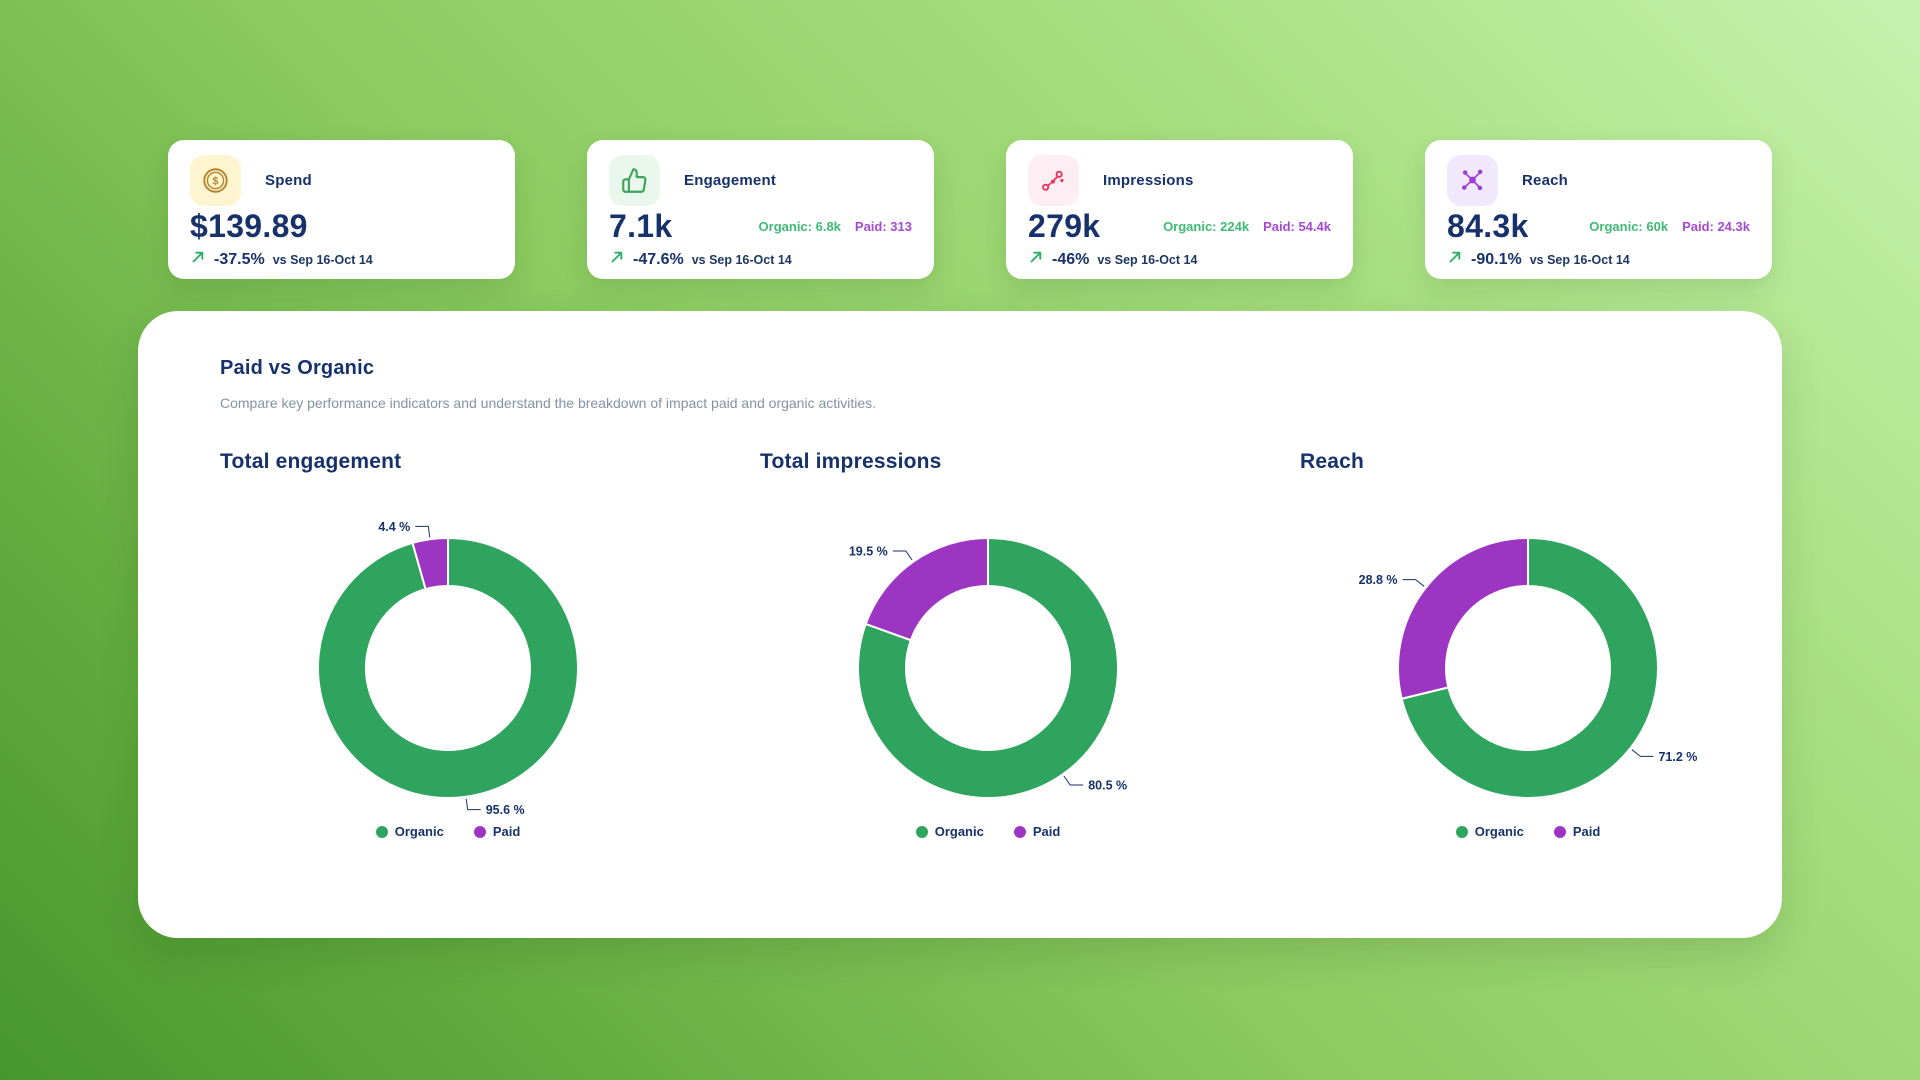 The width and height of the screenshot is (1920, 1080). I want to click on scatter-route-icon, so click(1053, 180).